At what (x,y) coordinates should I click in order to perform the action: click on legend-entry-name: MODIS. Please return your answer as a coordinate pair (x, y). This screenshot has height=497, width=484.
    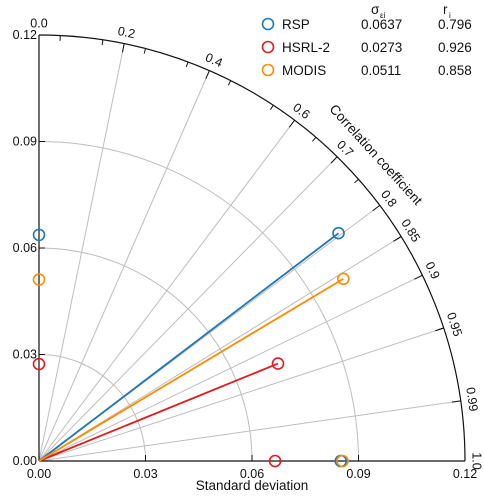
    Looking at the image, I should click on (304, 70).